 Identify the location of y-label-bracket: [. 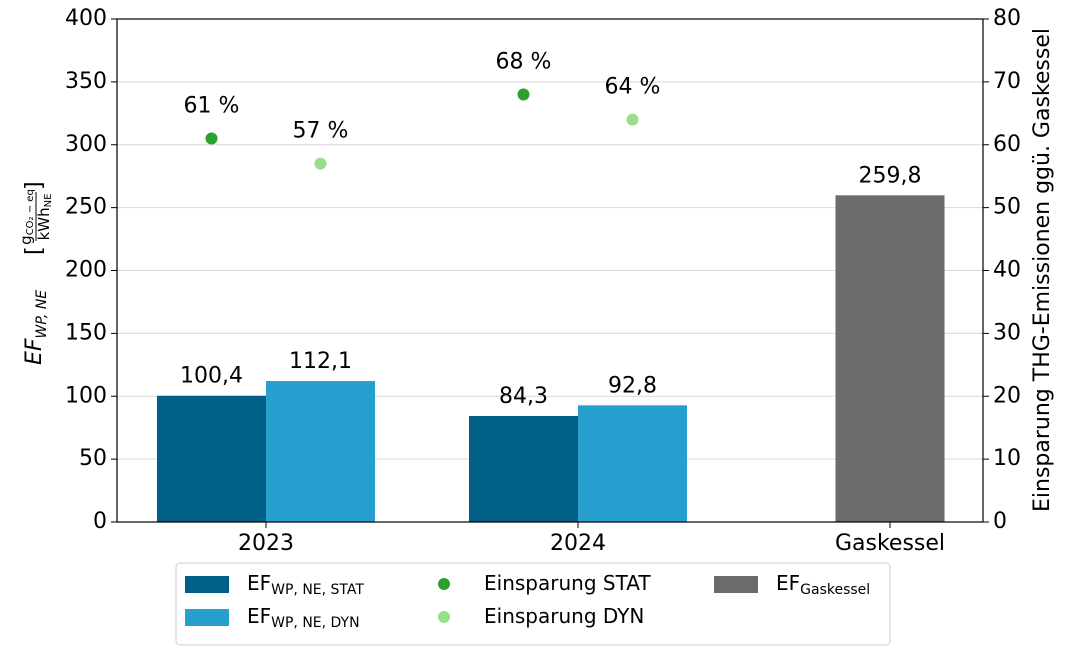
(34, 250).